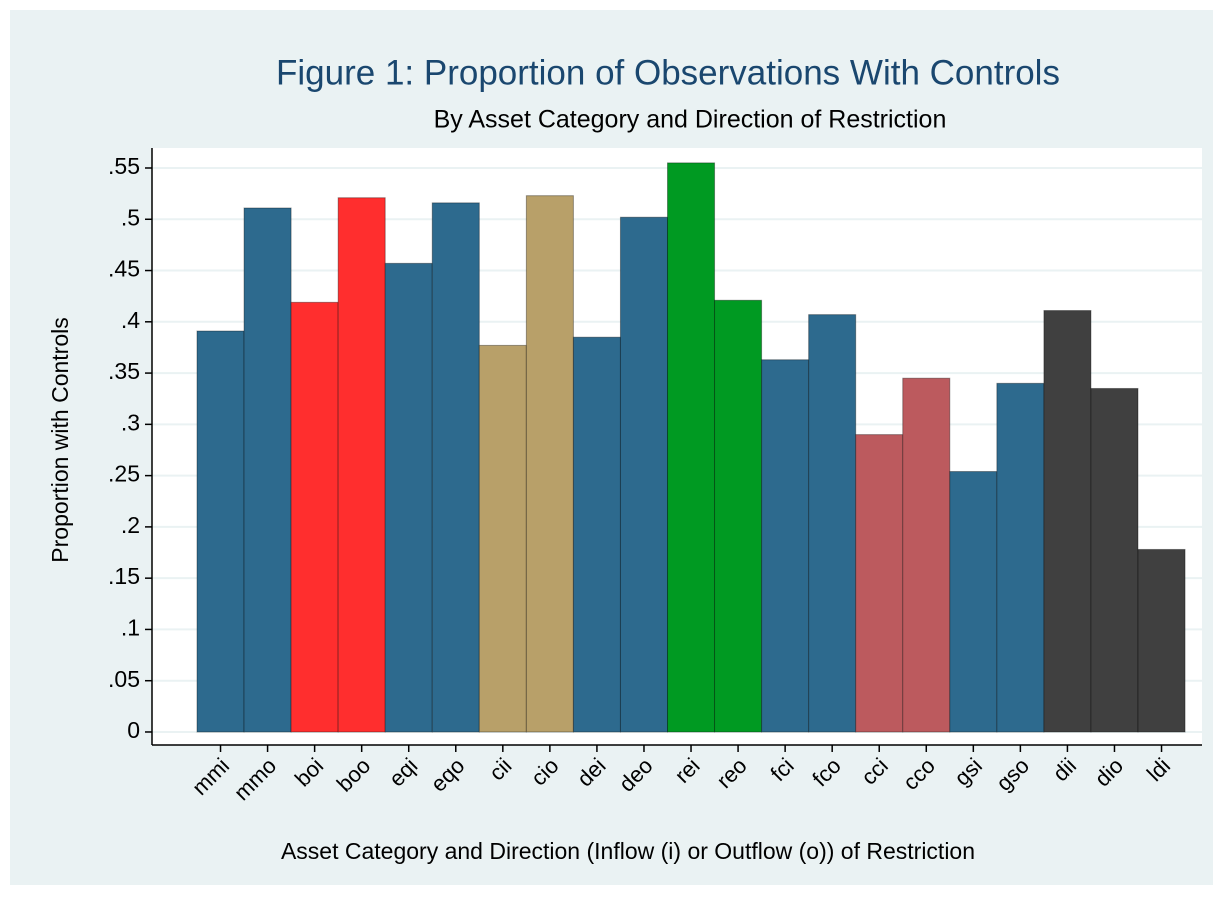 Image resolution: width=1223 pixels, height=898 pixels. What do you see at coordinates (130, 628) in the screenshot?
I see `y-tick-label: .1` at bounding box center [130, 628].